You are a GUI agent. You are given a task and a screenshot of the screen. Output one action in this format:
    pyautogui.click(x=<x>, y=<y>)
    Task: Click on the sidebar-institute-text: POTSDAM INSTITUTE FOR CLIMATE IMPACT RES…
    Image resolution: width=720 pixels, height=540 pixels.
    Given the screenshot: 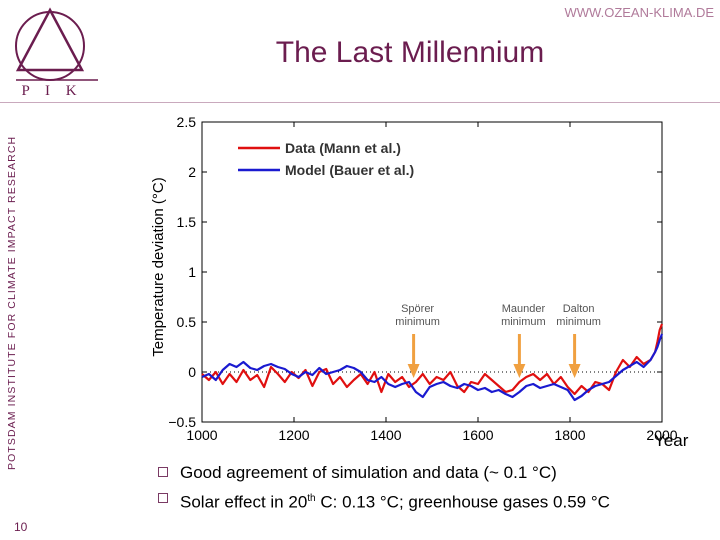 What is the action you would take?
    pyautogui.click(x=12, y=303)
    